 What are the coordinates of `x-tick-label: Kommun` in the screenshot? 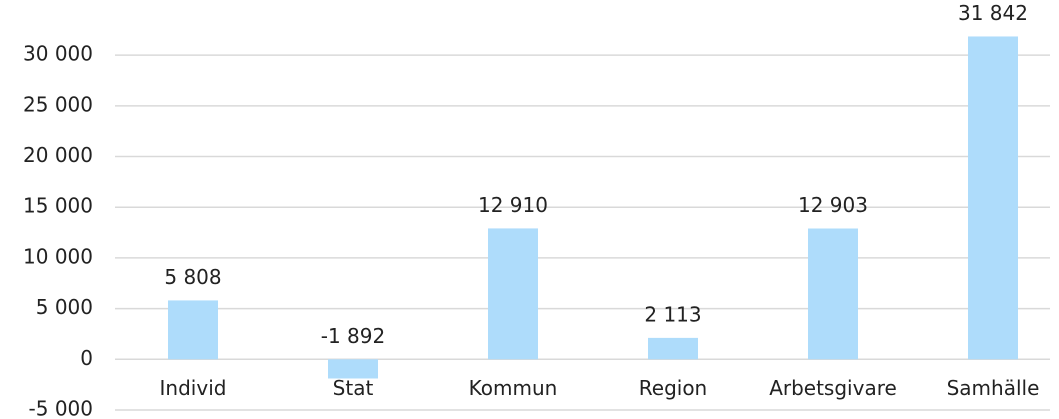 It's located at (513, 388).